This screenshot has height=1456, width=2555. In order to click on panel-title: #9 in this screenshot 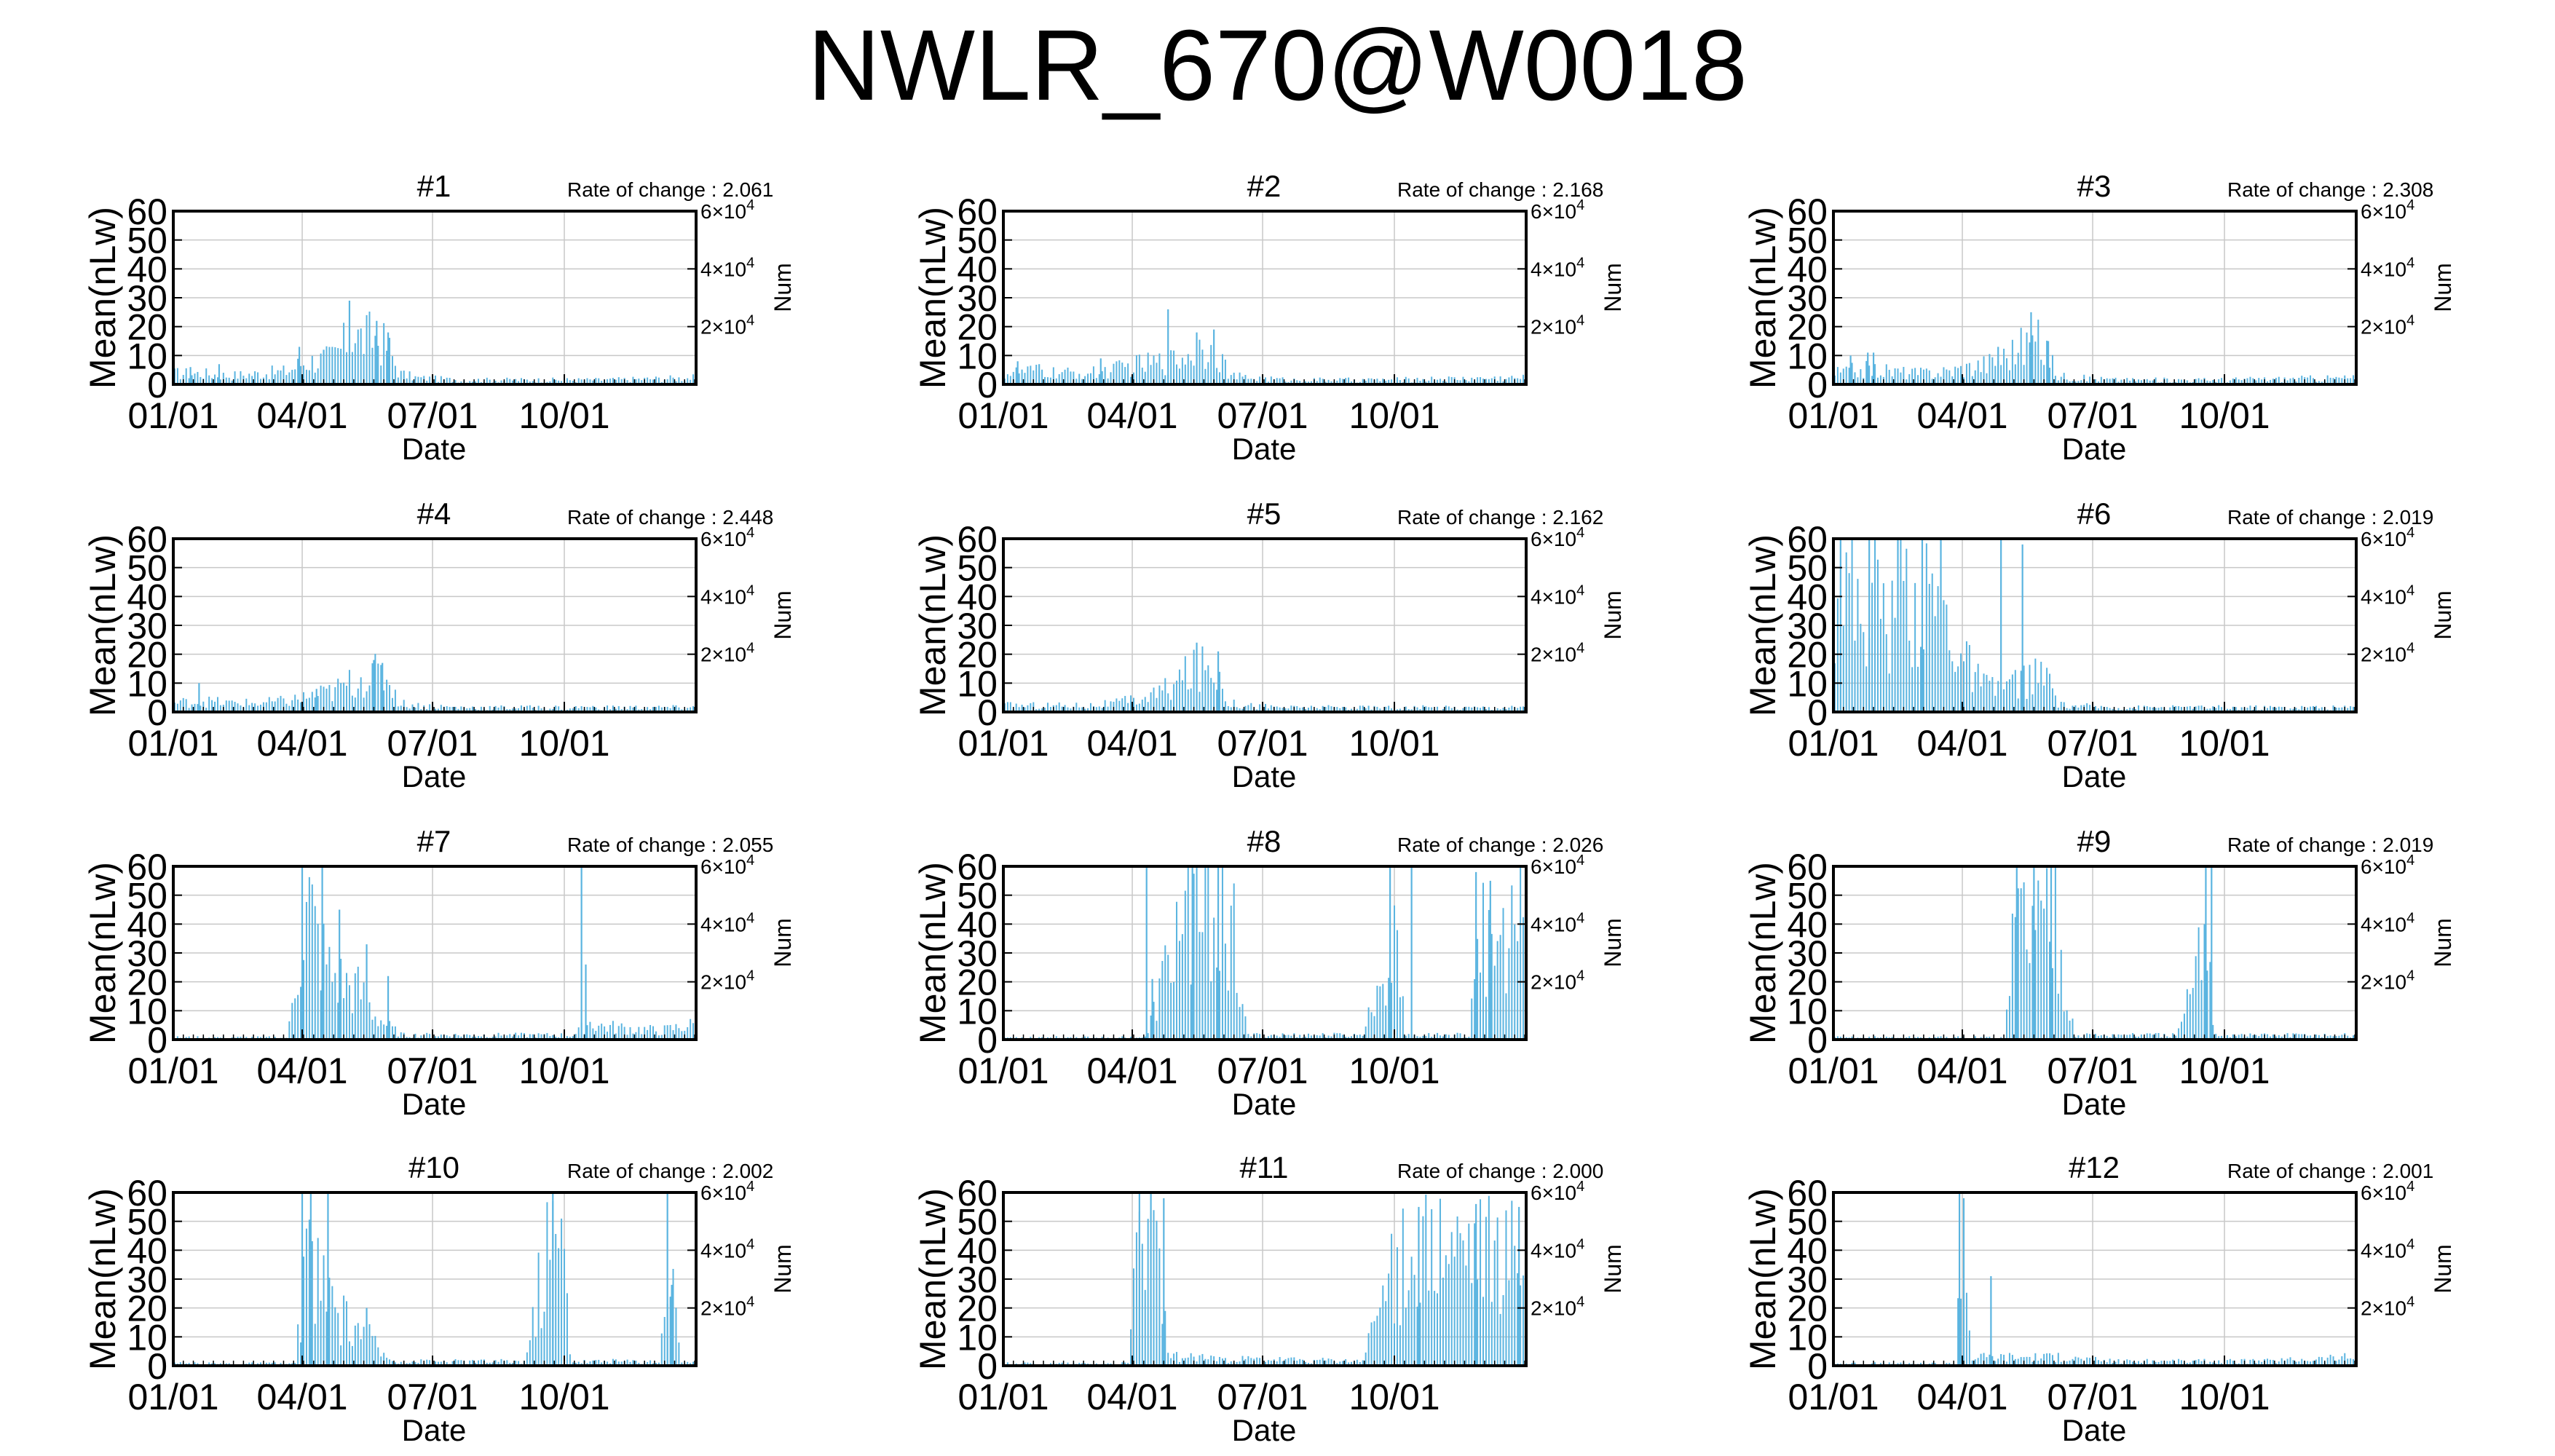, I will do `click(2094, 841)`.